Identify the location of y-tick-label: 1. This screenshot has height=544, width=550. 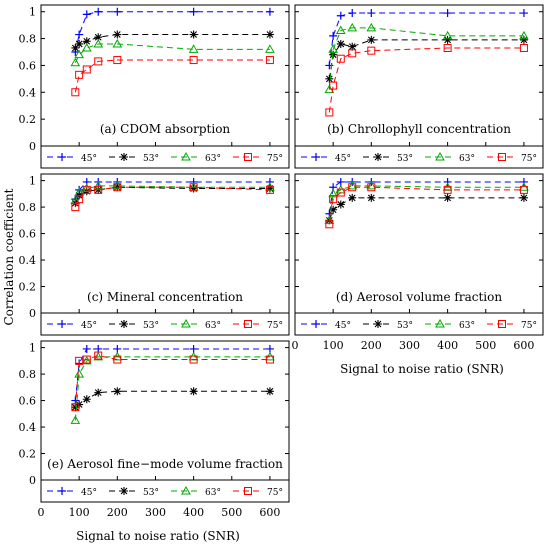
(32, 12).